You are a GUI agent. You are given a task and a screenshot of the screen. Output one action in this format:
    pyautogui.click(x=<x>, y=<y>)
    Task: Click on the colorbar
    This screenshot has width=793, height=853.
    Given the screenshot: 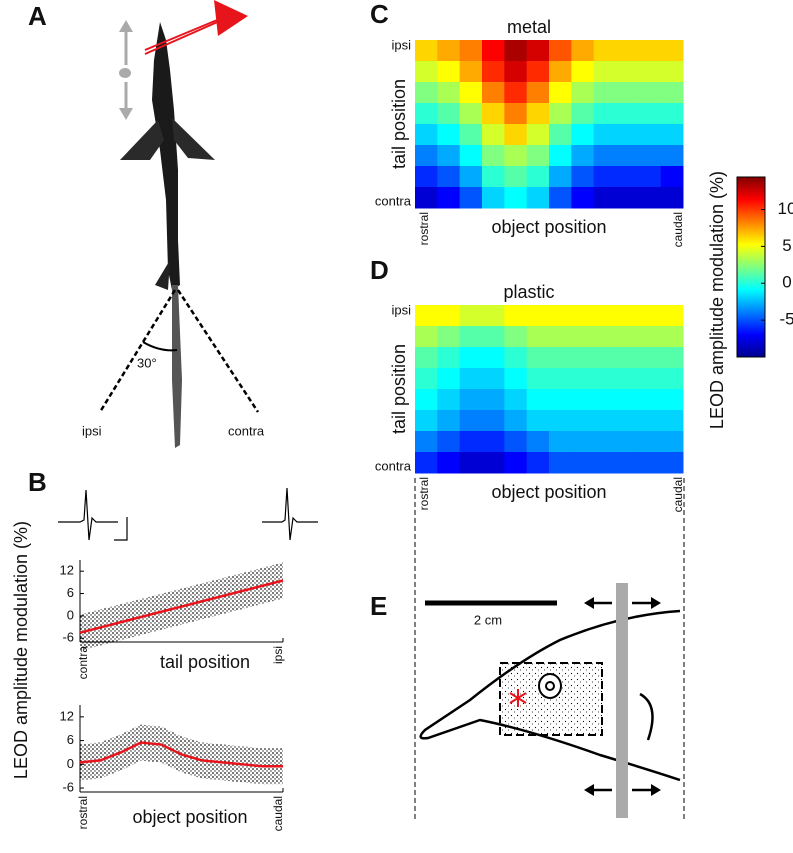 What is the action you would take?
    pyautogui.click(x=751, y=267)
    